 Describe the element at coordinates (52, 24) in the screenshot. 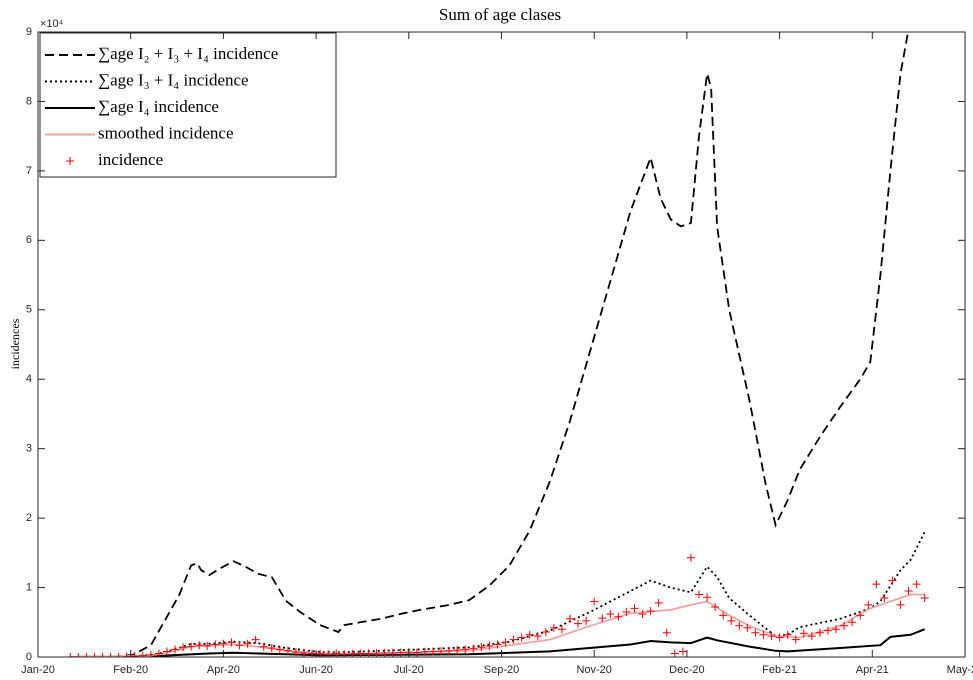

I see `y-exponent: ×10⁴` at that location.